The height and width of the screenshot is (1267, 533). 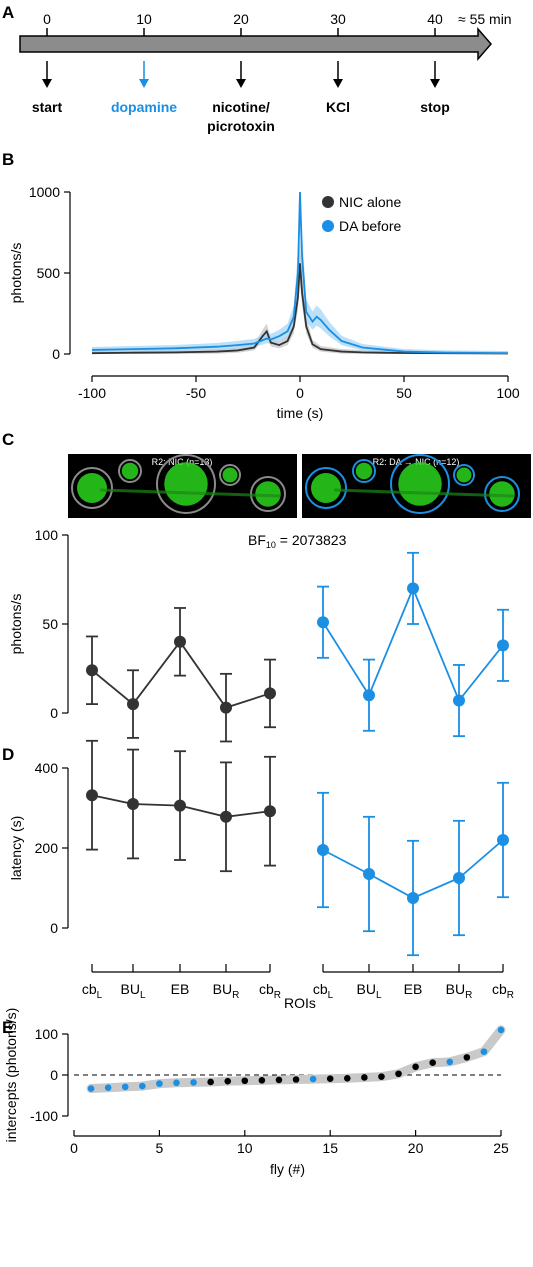 What do you see at coordinates (323, 991) in the screenshot?
I see `category-label: cbL` at bounding box center [323, 991].